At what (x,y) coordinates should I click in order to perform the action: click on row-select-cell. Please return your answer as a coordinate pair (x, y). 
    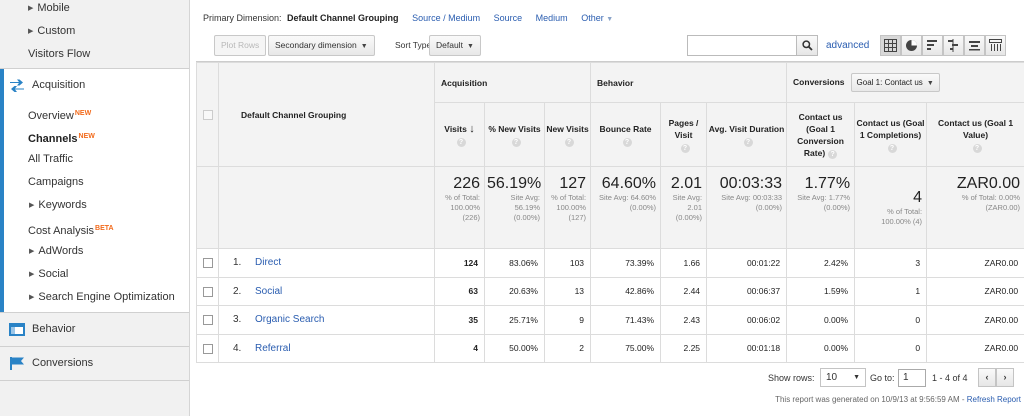
    Looking at the image, I should click on (207, 348).